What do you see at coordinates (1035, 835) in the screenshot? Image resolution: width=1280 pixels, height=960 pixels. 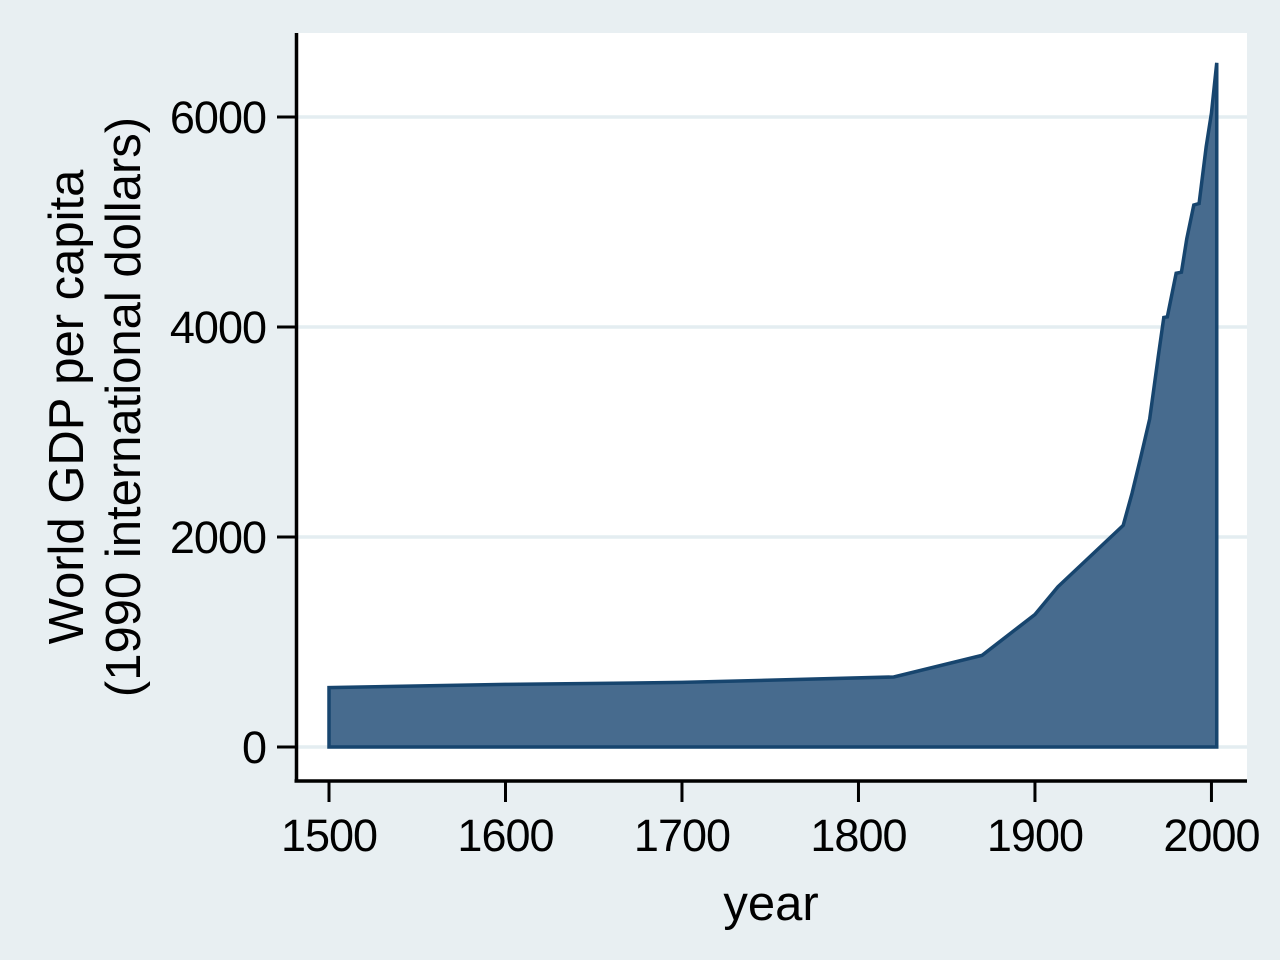 I see `x-tick-label: 1900` at bounding box center [1035, 835].